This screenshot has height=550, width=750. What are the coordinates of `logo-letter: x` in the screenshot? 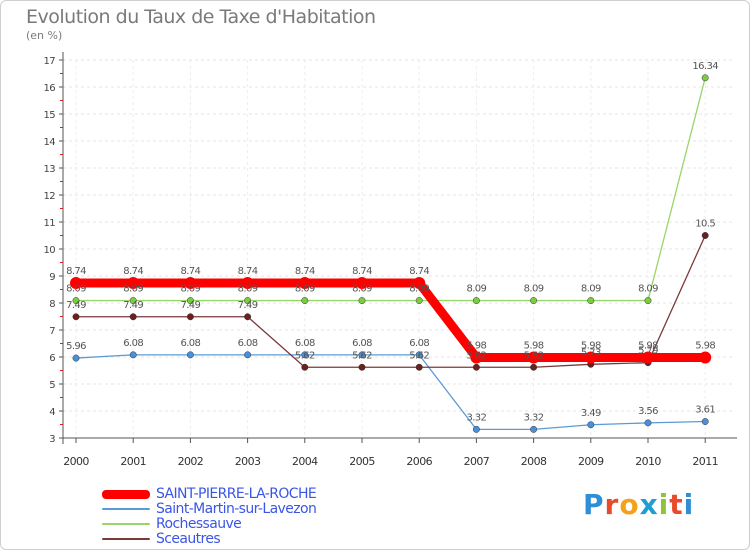 It's located at (649, 504).